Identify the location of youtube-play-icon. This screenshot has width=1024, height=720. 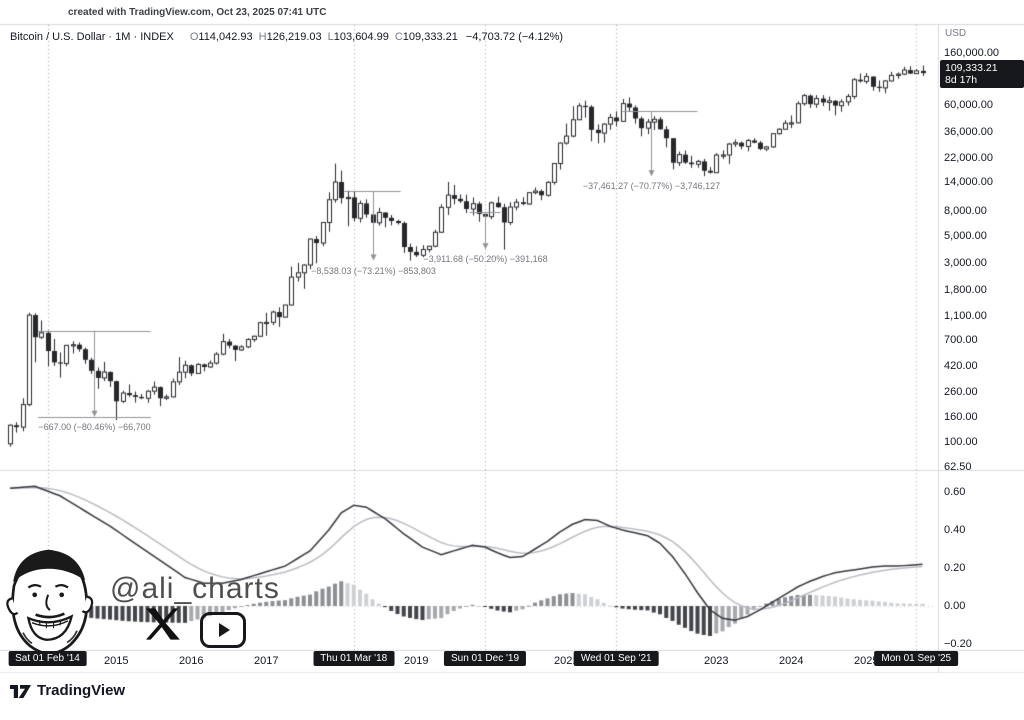
(223, 630).